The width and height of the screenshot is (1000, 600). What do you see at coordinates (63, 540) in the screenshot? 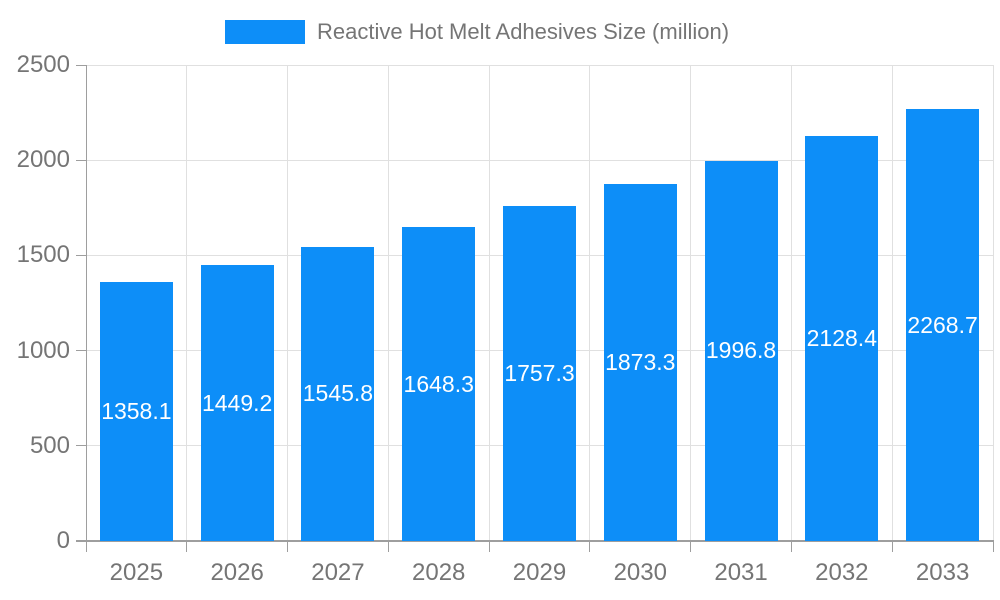
I see `y-axis-tick-label: 0` at bounding box center [63, 540].